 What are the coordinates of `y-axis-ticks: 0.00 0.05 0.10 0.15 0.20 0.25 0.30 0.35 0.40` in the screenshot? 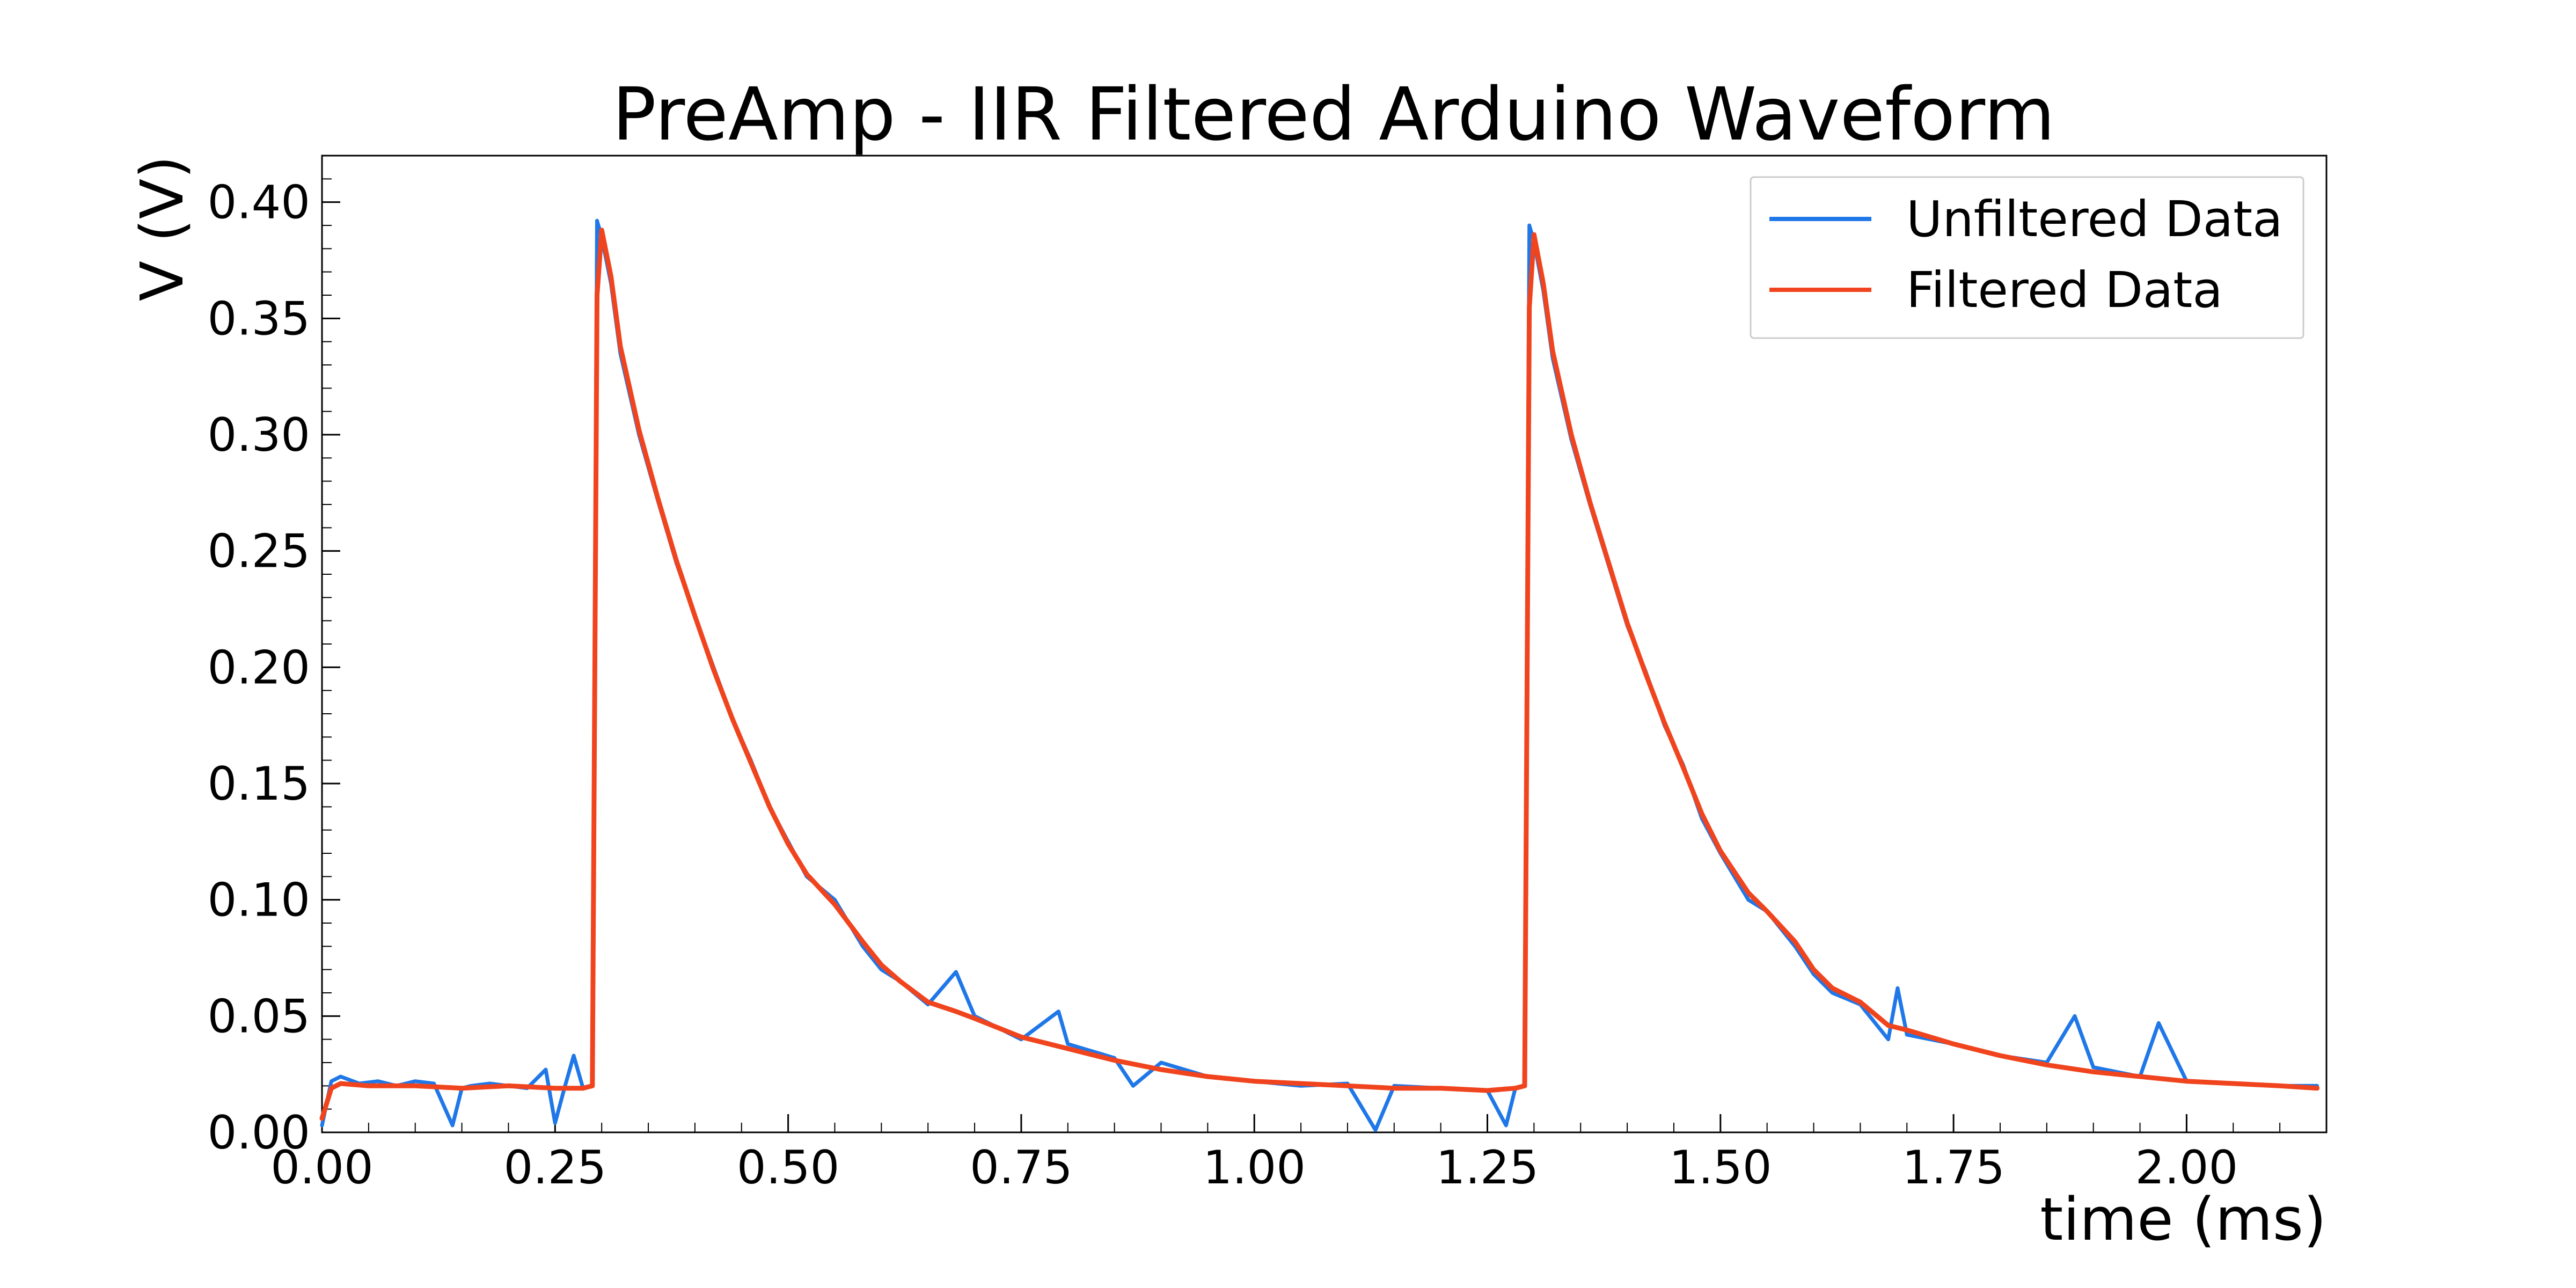 It's located at (274, 657).